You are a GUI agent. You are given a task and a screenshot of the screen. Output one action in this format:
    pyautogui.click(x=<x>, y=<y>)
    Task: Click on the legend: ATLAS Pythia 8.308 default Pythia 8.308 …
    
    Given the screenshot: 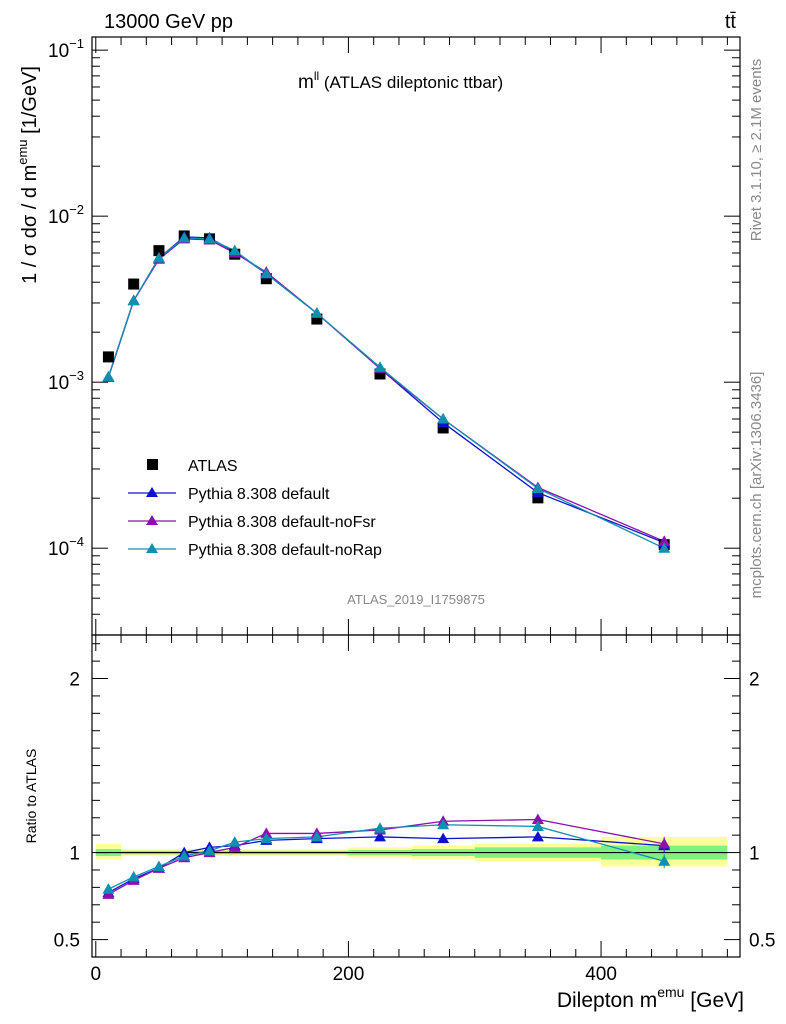 What is the action you would take?
    pyautogui.click(x=255, y=508)
    